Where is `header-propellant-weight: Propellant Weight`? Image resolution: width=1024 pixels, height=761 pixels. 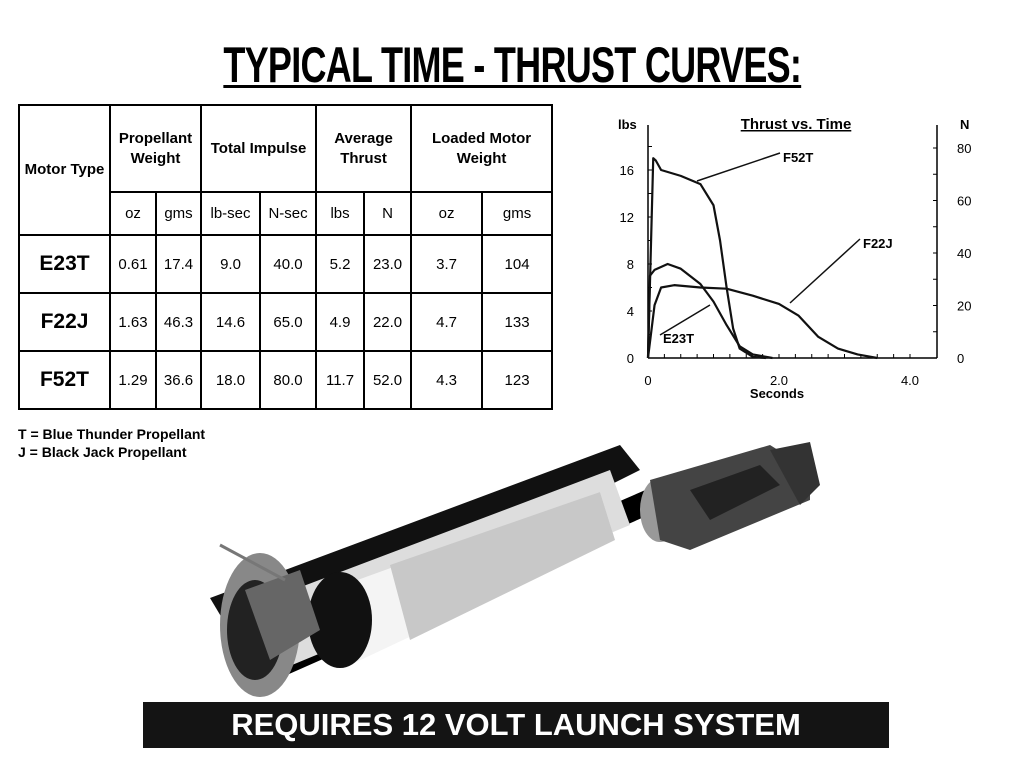 header-propellant-weight: Propellant Weight is located at coordinates (155, 148).